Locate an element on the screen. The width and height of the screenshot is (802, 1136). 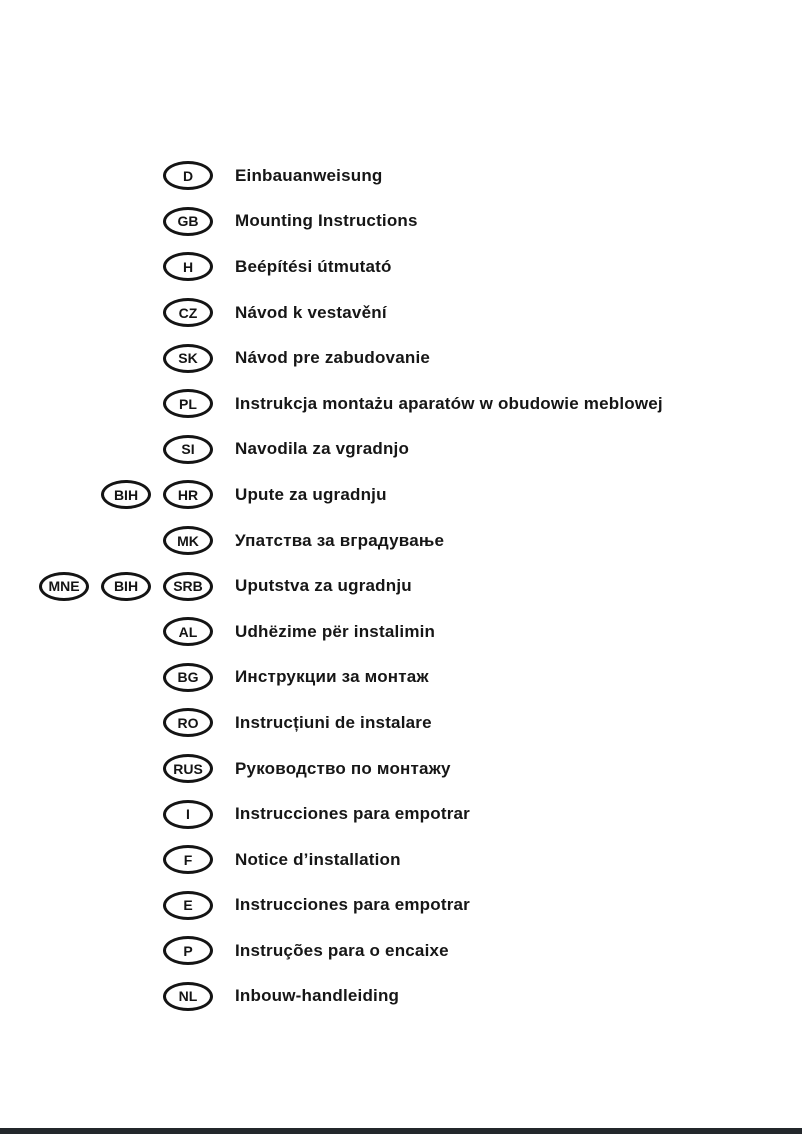
language-row: MK Упатства за вградување is located at coordinates (331, 541).